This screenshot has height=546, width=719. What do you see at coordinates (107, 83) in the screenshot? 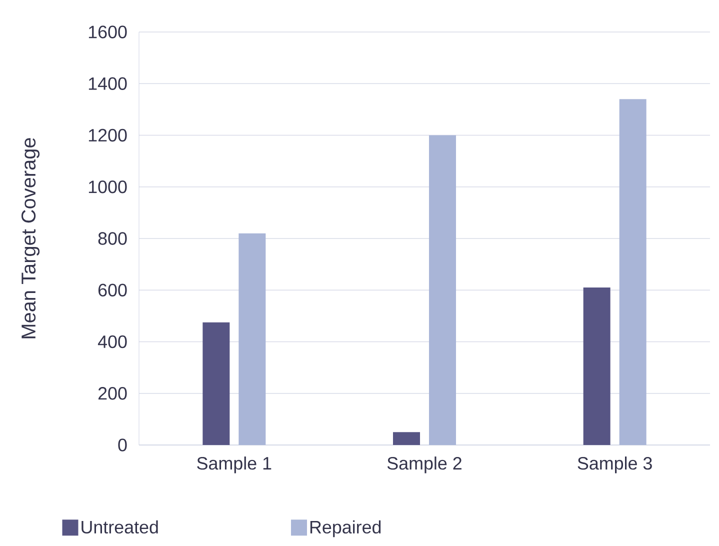
I see `y-tick-label: 1400` at bounding box center [107, 83].